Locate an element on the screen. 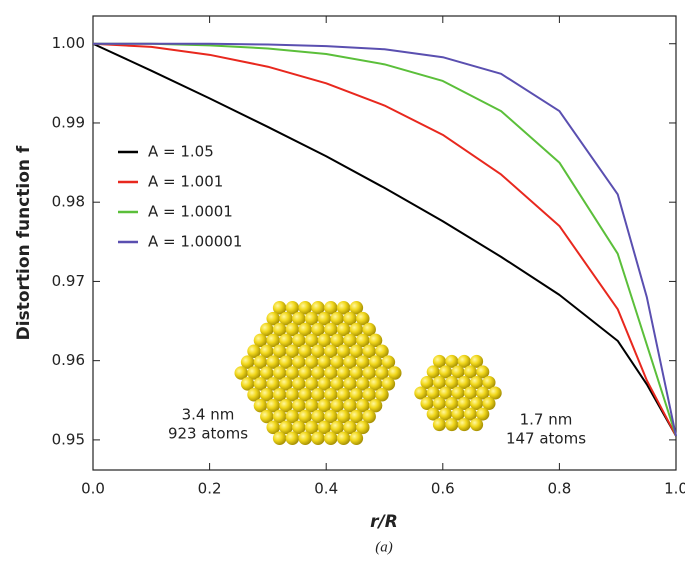 The height and width of the screenshot is (562, 685). annotation: 1.7 nm is located at coordinates (546, 420).